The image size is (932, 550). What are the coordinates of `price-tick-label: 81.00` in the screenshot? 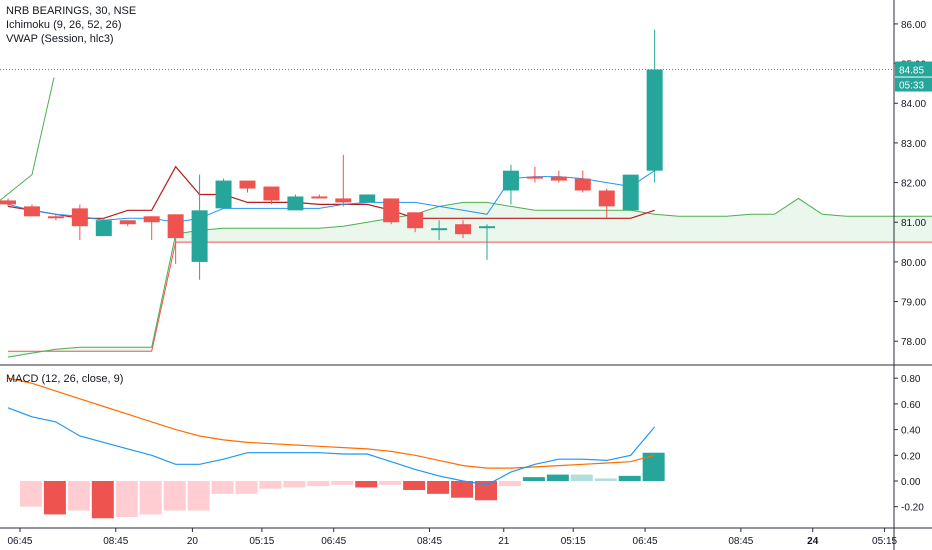 It's located at (913, 223).